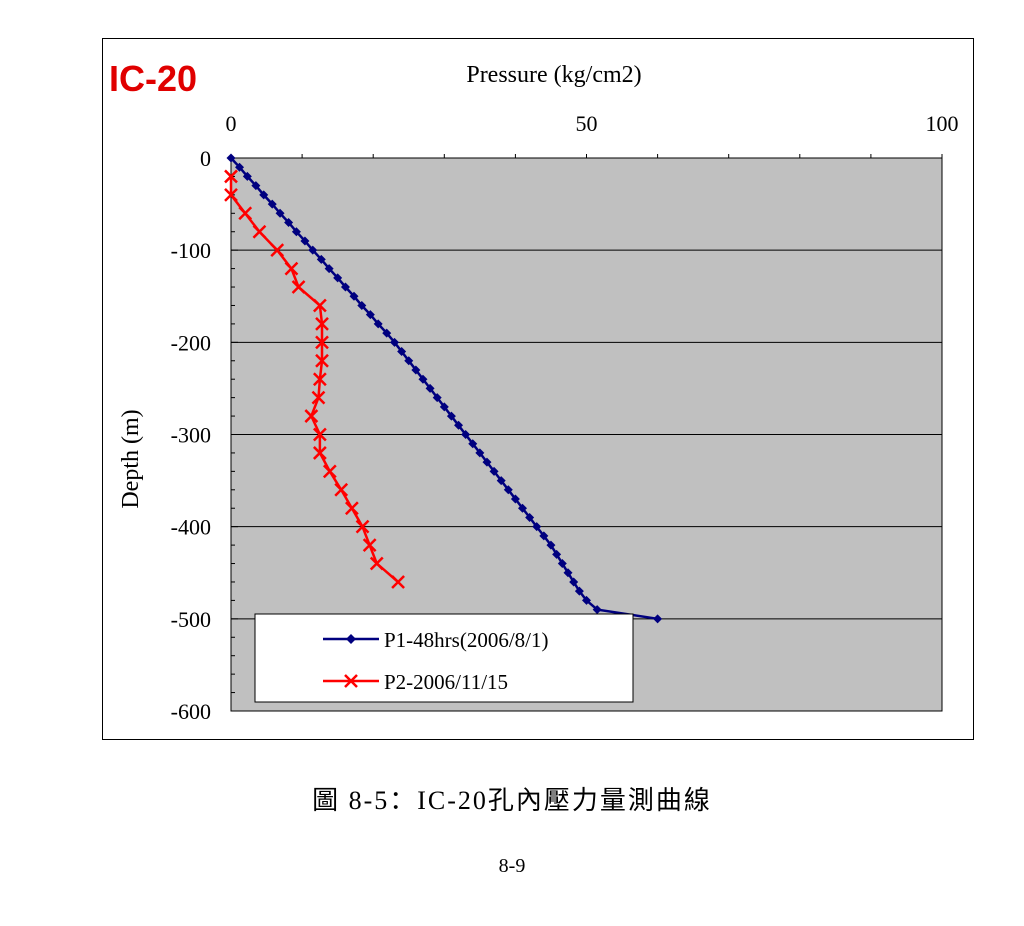 This screenshot has height=926, width=1024. I want to click on figure-caption: 圖 8-5：IC-20孔內壓力量測曲線, so click(512, 800).